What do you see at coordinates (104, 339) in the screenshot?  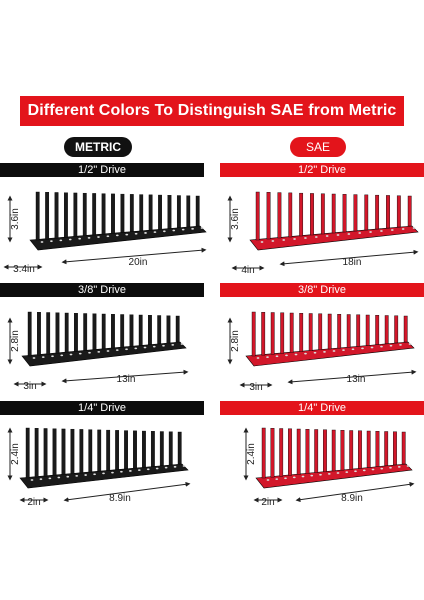 I see `metric-three-eighths-rack` at bounding box center [104, 339].